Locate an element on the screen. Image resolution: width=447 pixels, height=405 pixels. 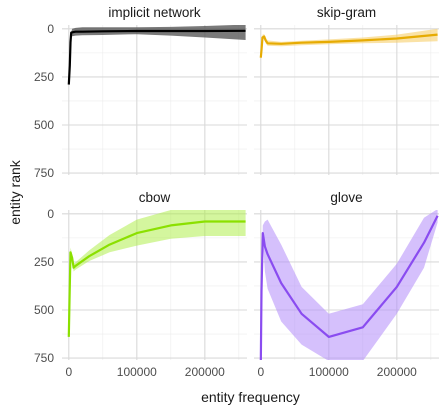
y-axis-title: entity rank is located at coordinates (15, 192).